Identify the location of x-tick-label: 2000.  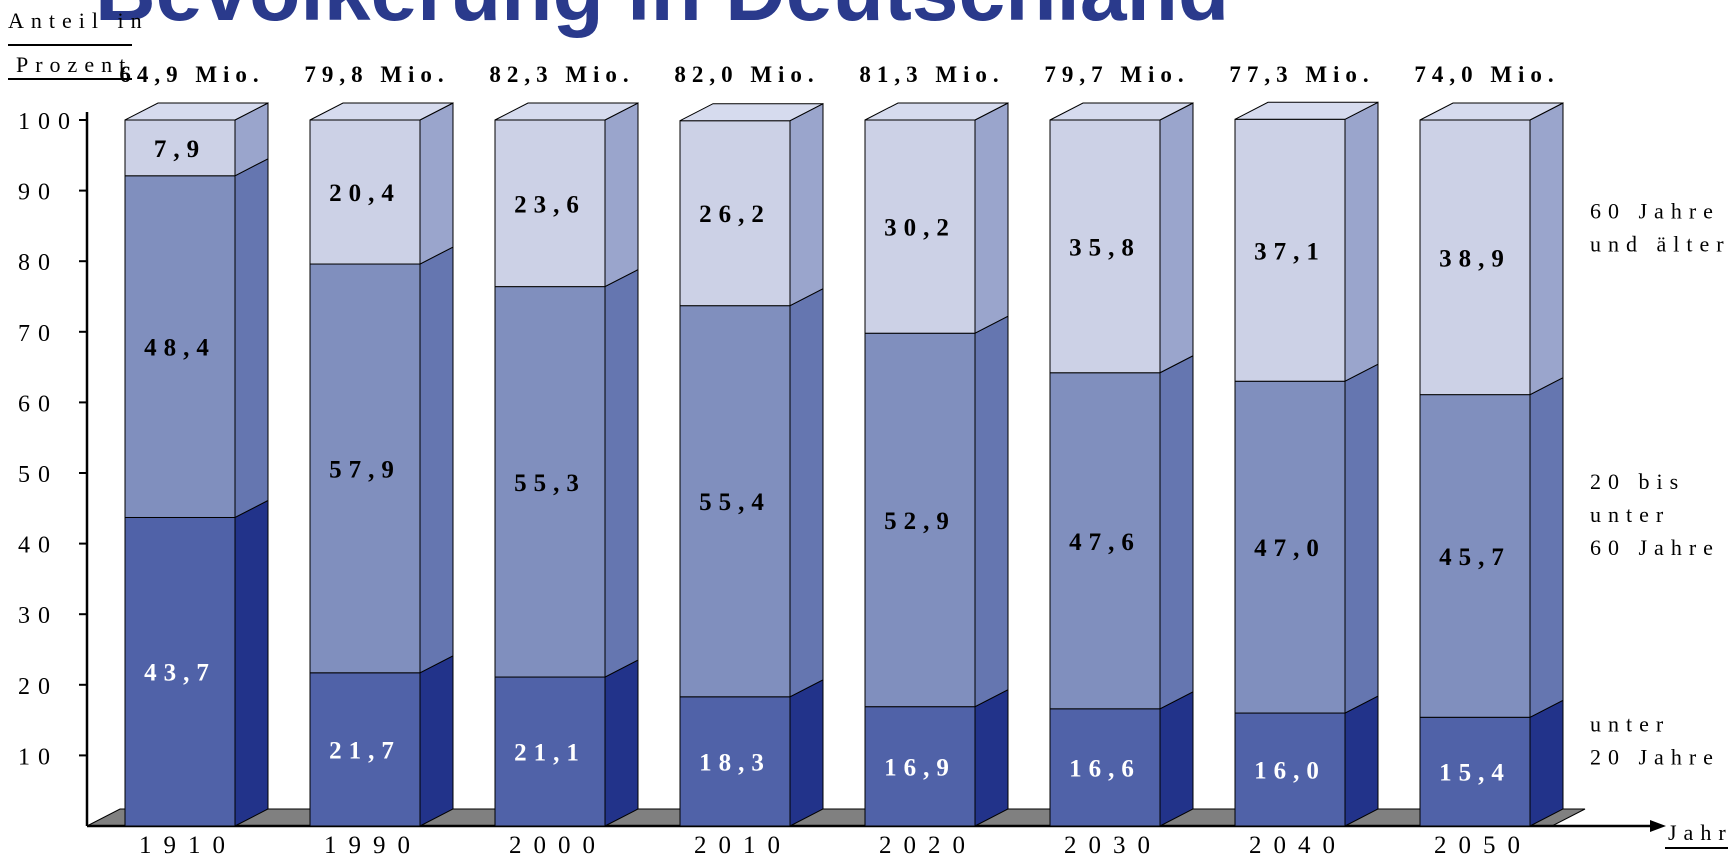
(558, 844).